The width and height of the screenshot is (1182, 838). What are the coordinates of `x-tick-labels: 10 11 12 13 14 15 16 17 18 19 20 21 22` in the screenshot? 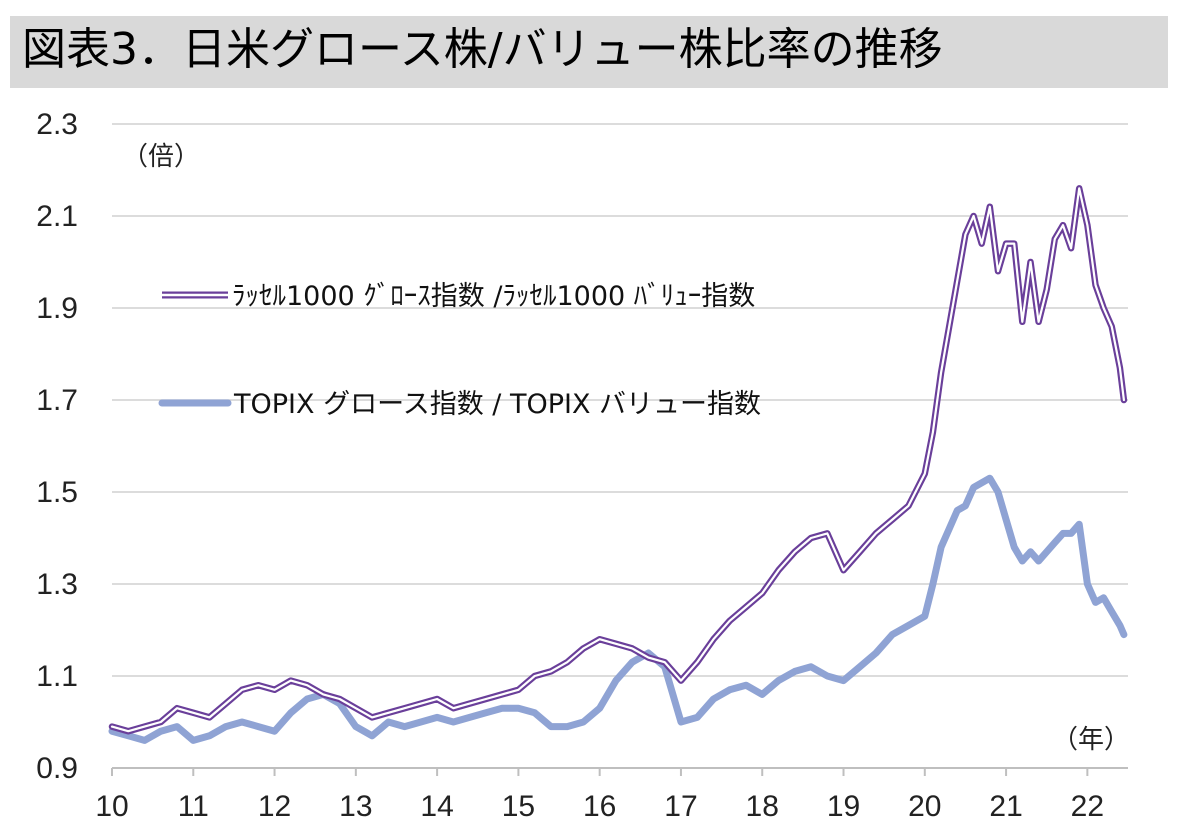 It's located at (599, 806).